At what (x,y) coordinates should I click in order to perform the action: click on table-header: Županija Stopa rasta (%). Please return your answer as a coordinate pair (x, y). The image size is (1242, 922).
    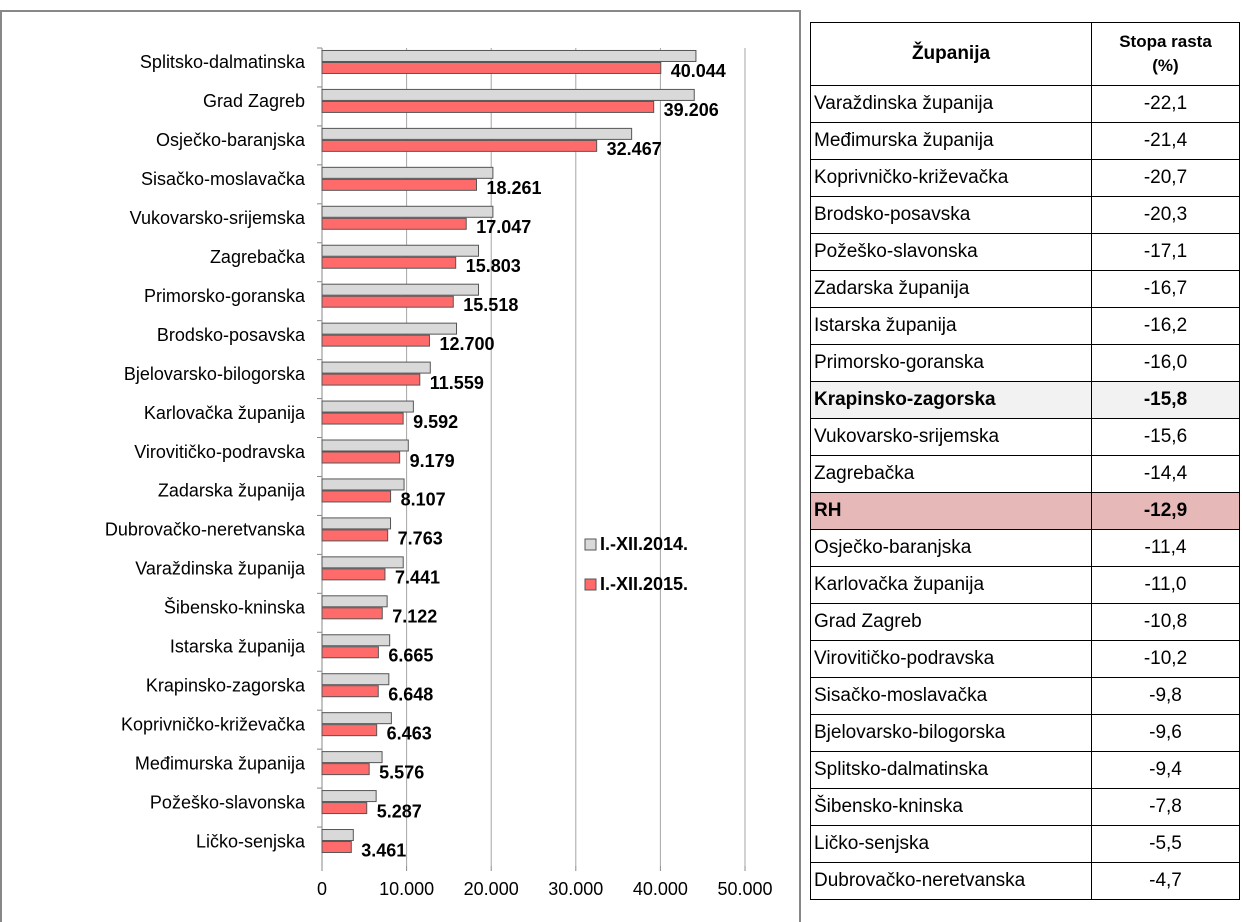
    Looking at the image, I should click on (1025, 54).